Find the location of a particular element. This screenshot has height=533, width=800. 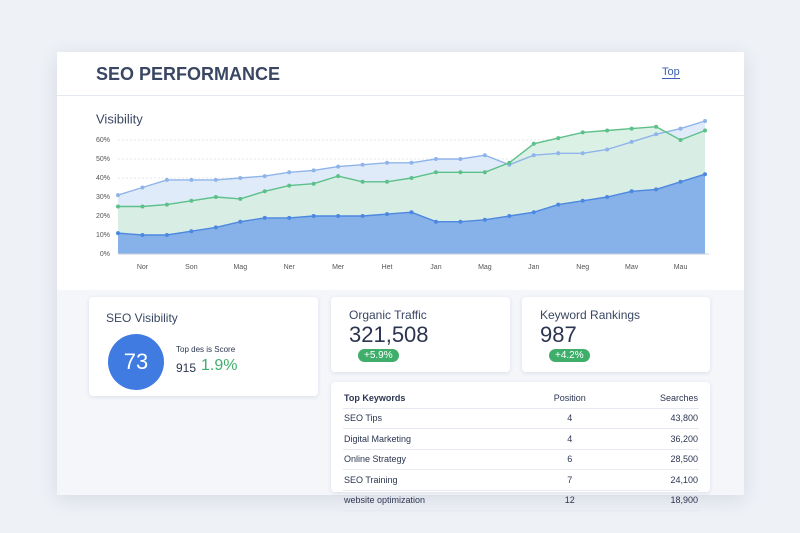

x-tick-label: Neg is located at coordinates (582, 267).